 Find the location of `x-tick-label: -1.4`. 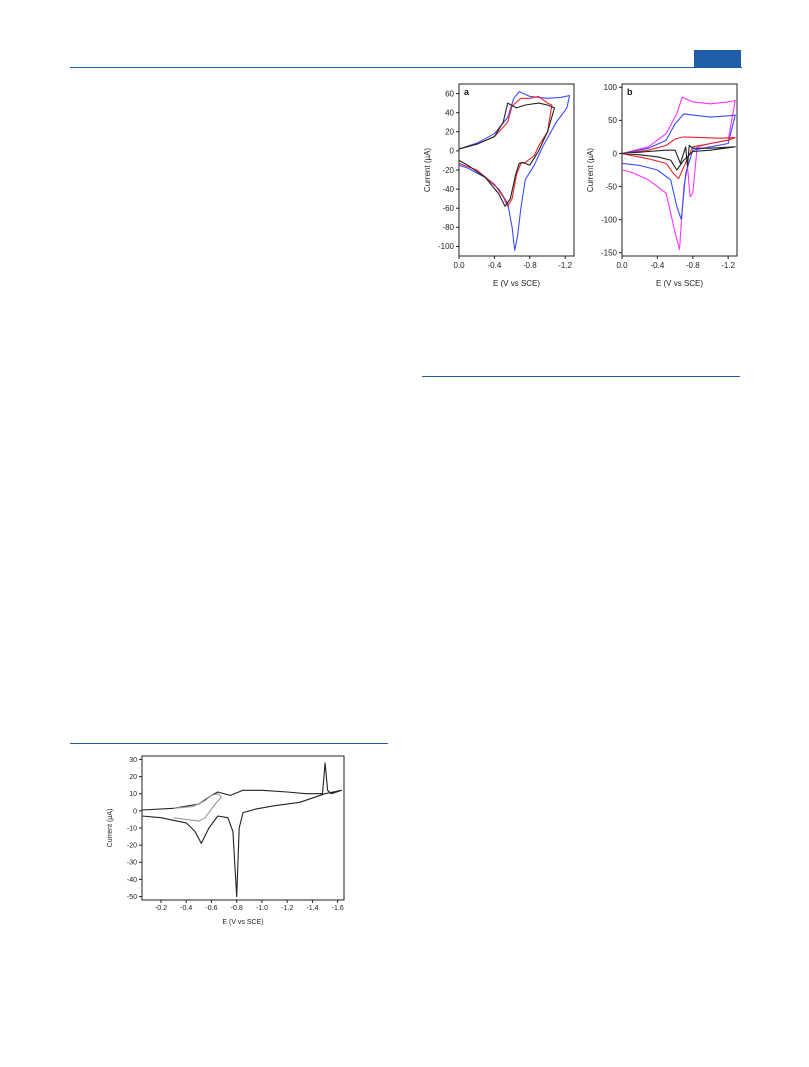

x-tick-label: -1.4 is located at coordinates (312, 908).